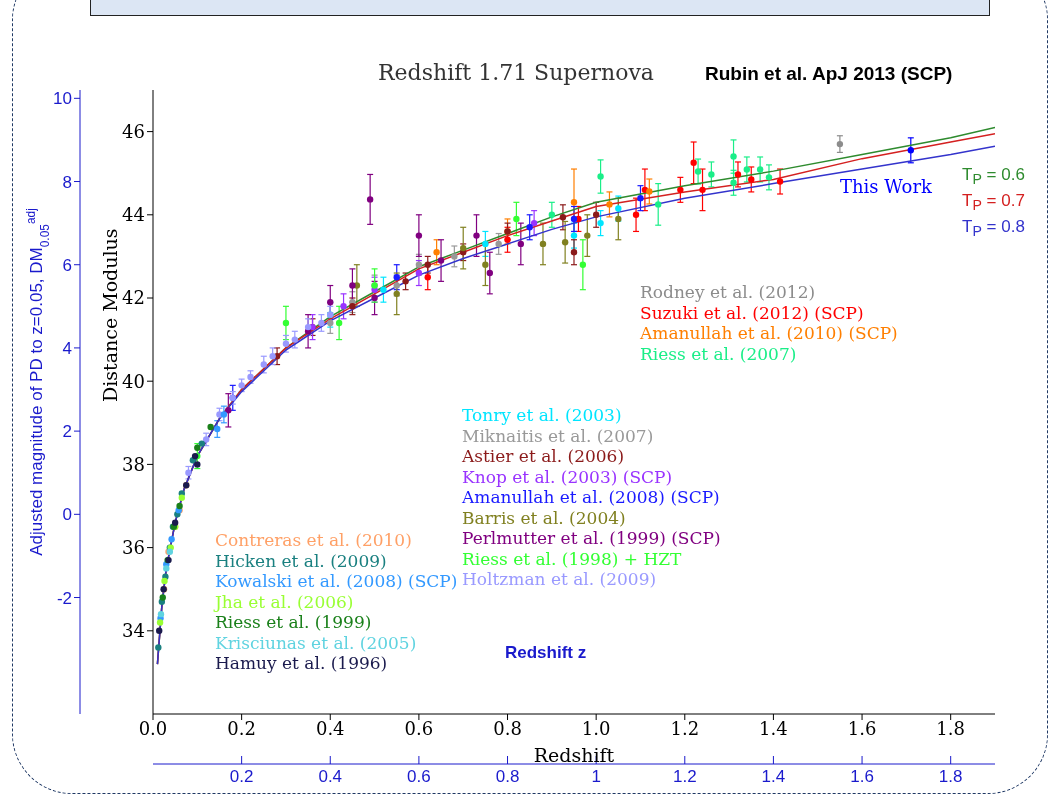 Image resolution: width=1060 pixels, height=802 pixels. What do you see at coordinates (993, 228) in the screenshot?
I see `text: T$_{P}$ = 0.8` at bounding box center [993, 228].